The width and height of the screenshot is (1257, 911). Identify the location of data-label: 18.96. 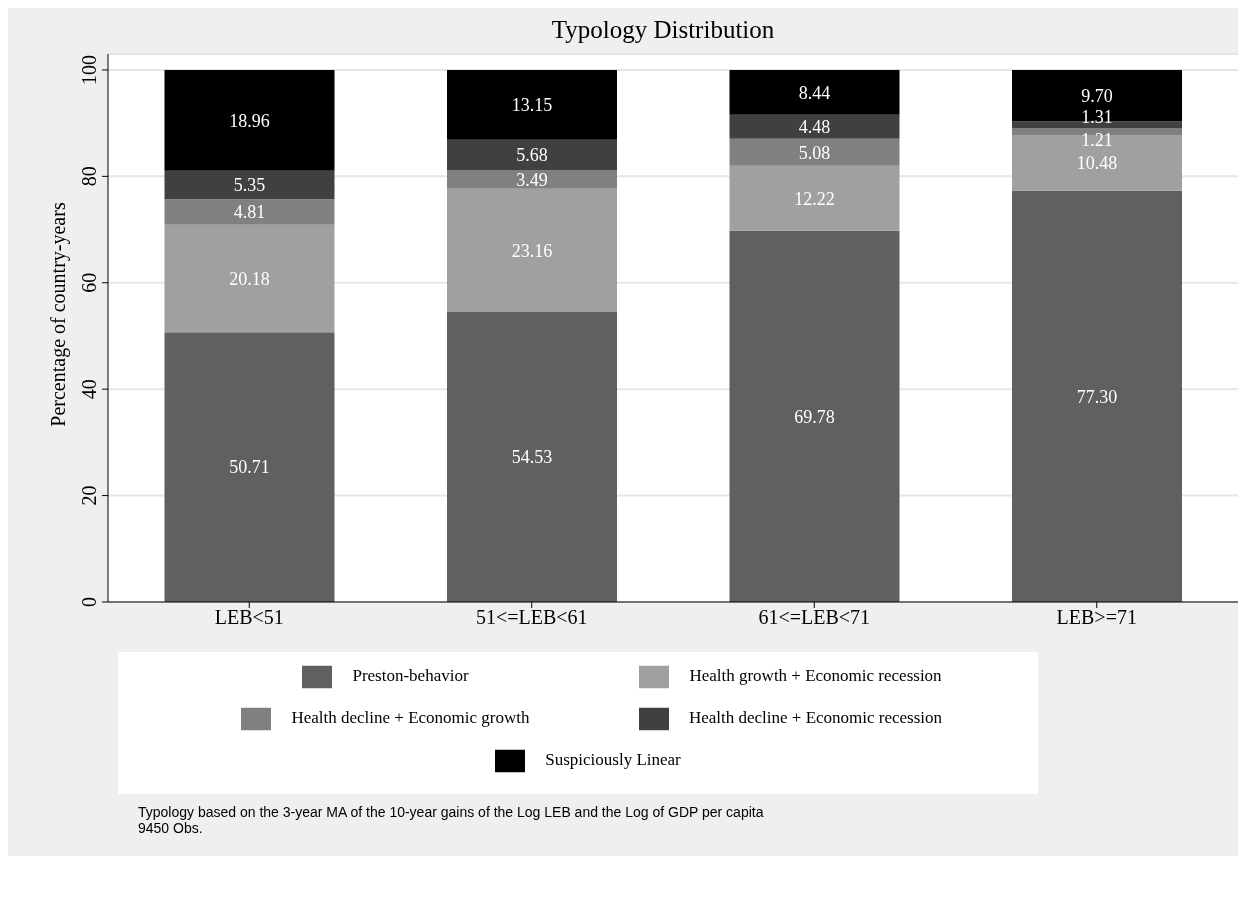
(249, 120).